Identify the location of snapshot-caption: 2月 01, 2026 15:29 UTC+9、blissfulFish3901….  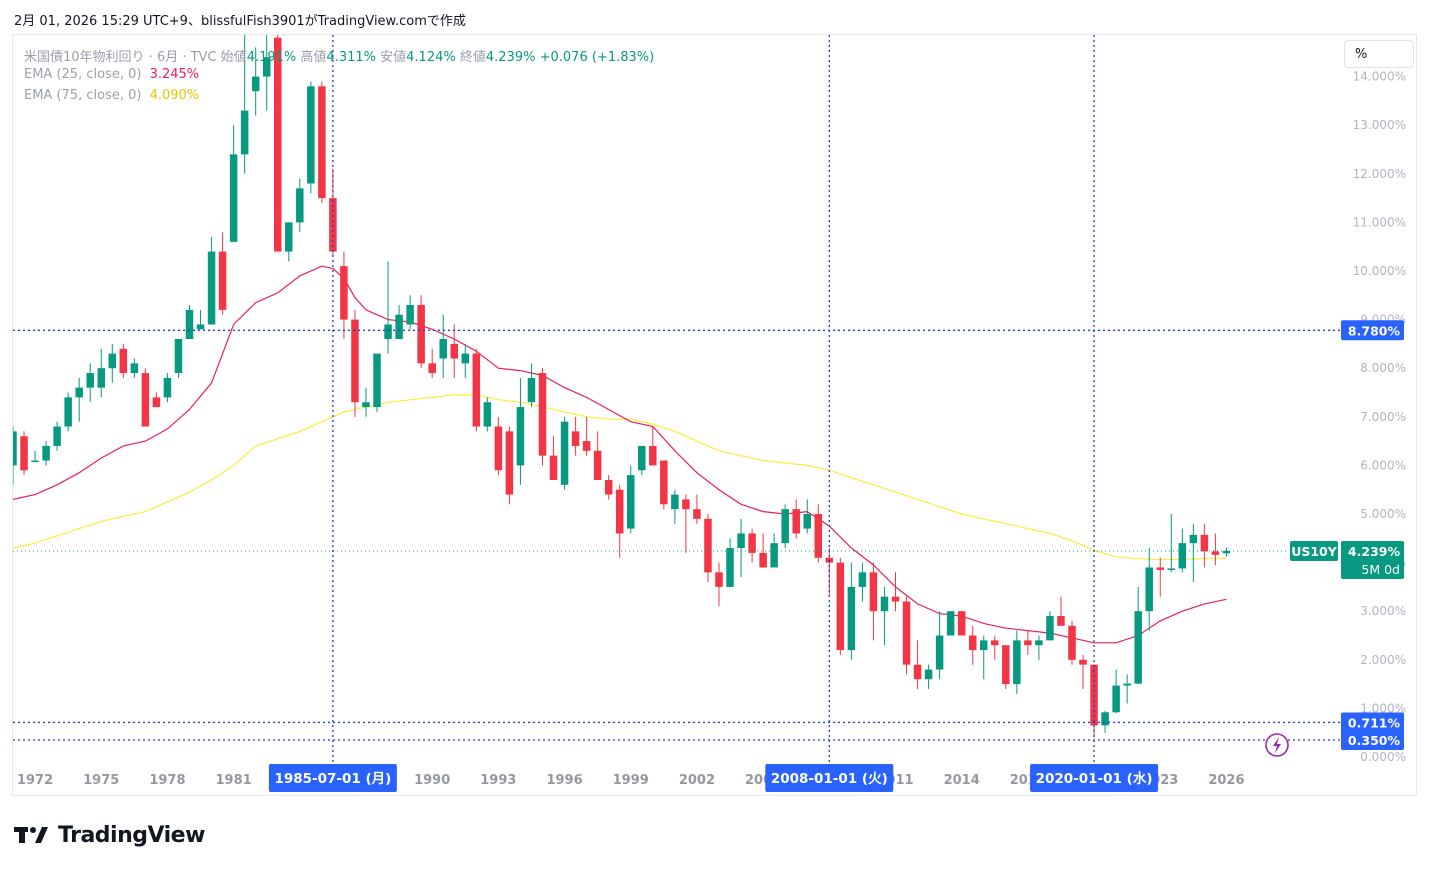
(240, 21).